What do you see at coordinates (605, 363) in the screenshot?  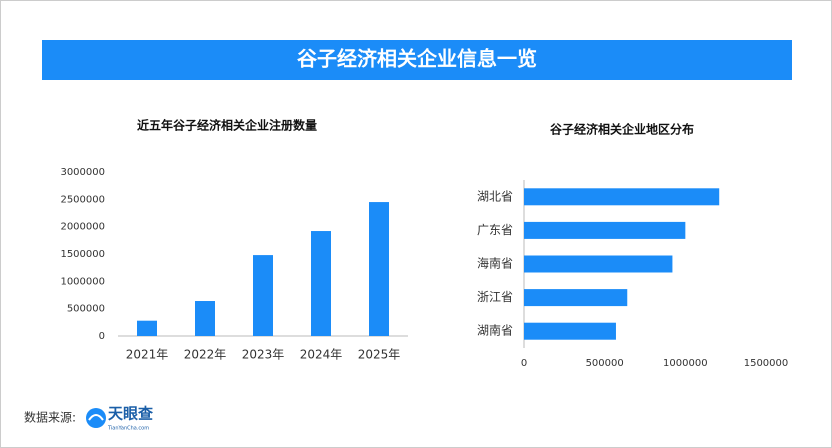 I see `x-tick-label: 500000` at bounding box center [605, 363].